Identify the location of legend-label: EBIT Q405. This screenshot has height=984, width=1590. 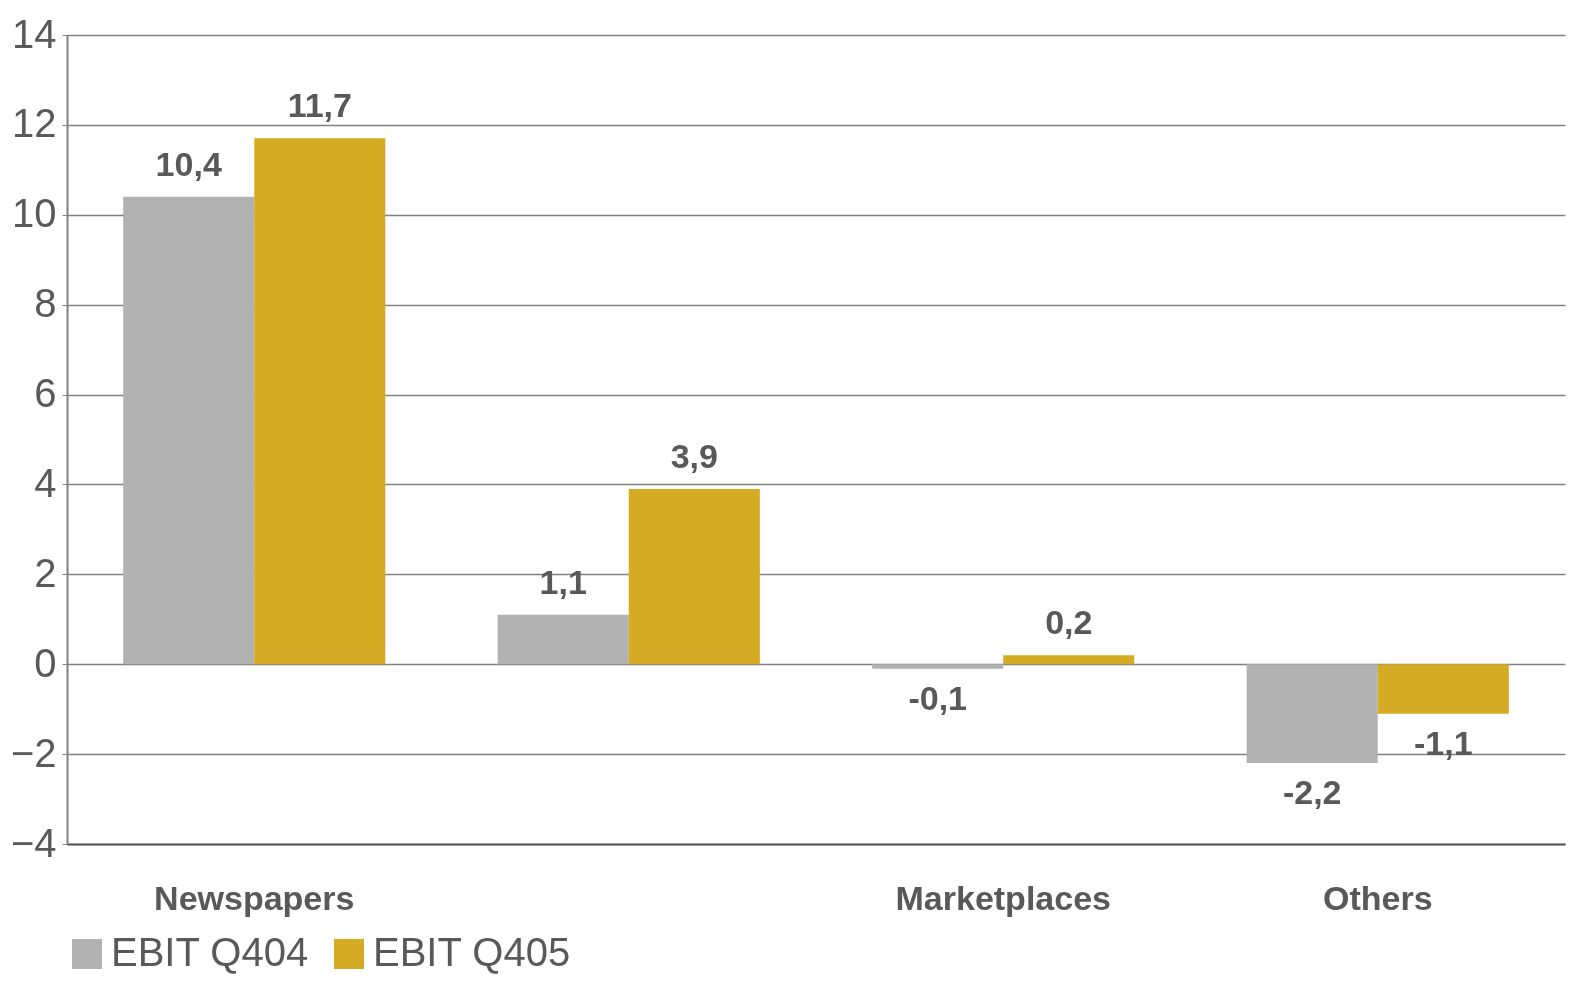
(472, 952).